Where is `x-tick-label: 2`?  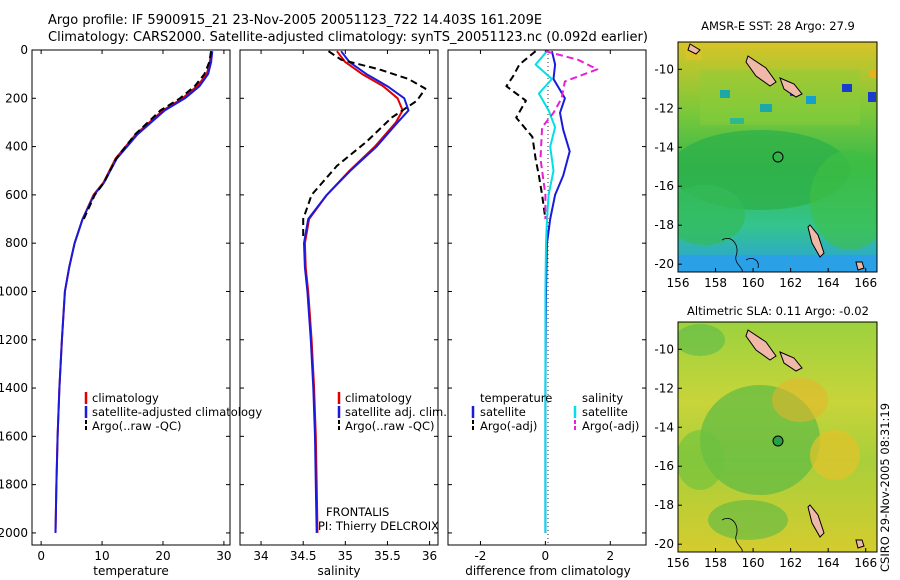 x-tick-label: 2 is located at coordinates (610, 556).